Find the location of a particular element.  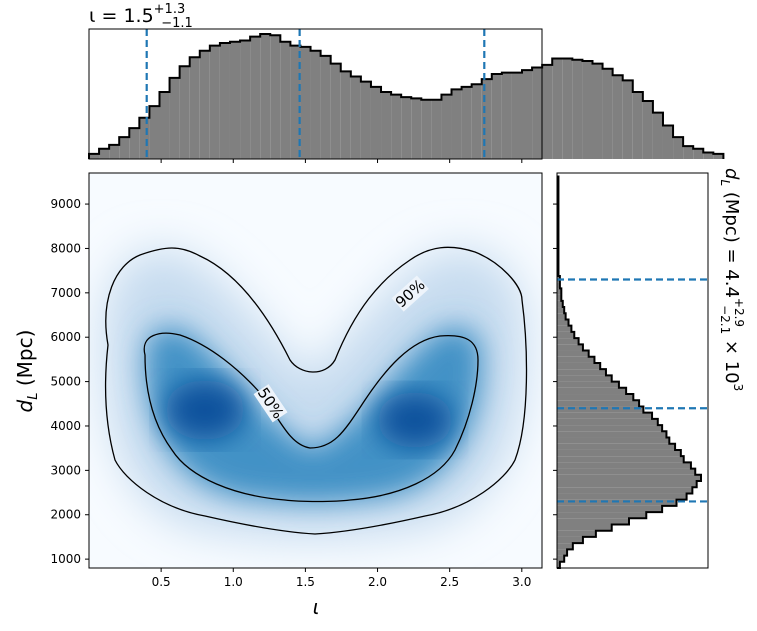

y-axis-label: dL (Mpc) is located at coordinates (27, 371).